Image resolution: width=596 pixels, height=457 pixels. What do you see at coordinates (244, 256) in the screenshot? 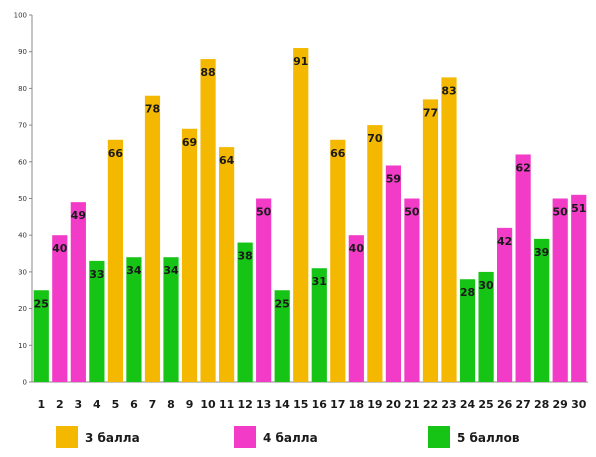
I see `bar-value-label: 38` at bounding box center [244, 256].